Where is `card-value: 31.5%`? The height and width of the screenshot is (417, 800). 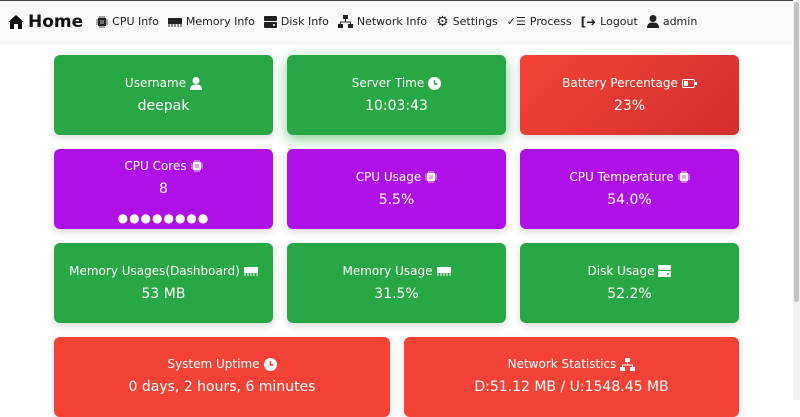 card-value: 31.5% is located at coordinates (396, 294).